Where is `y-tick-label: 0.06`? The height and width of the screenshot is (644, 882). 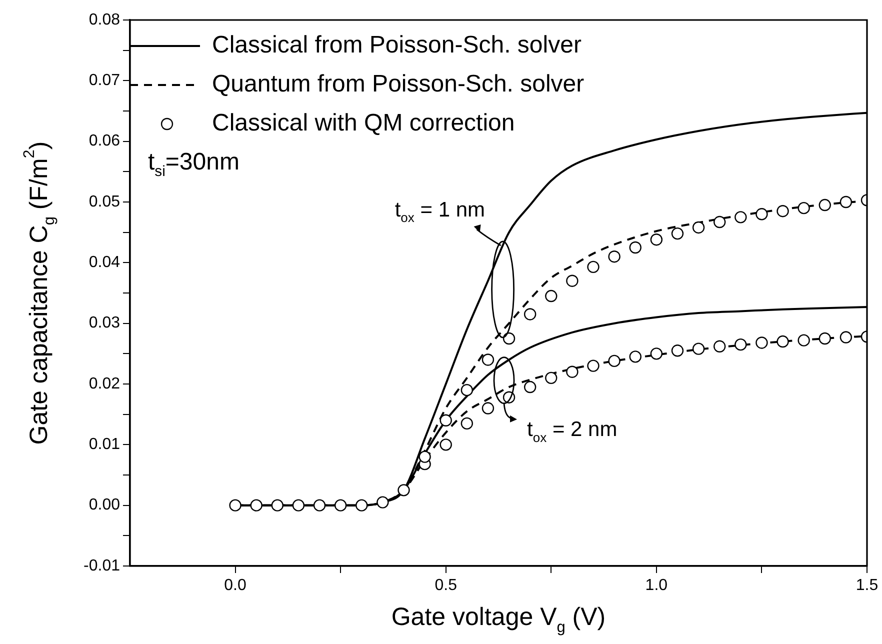 y-tick-label: 0.06 is located at coordinates (104, 141).